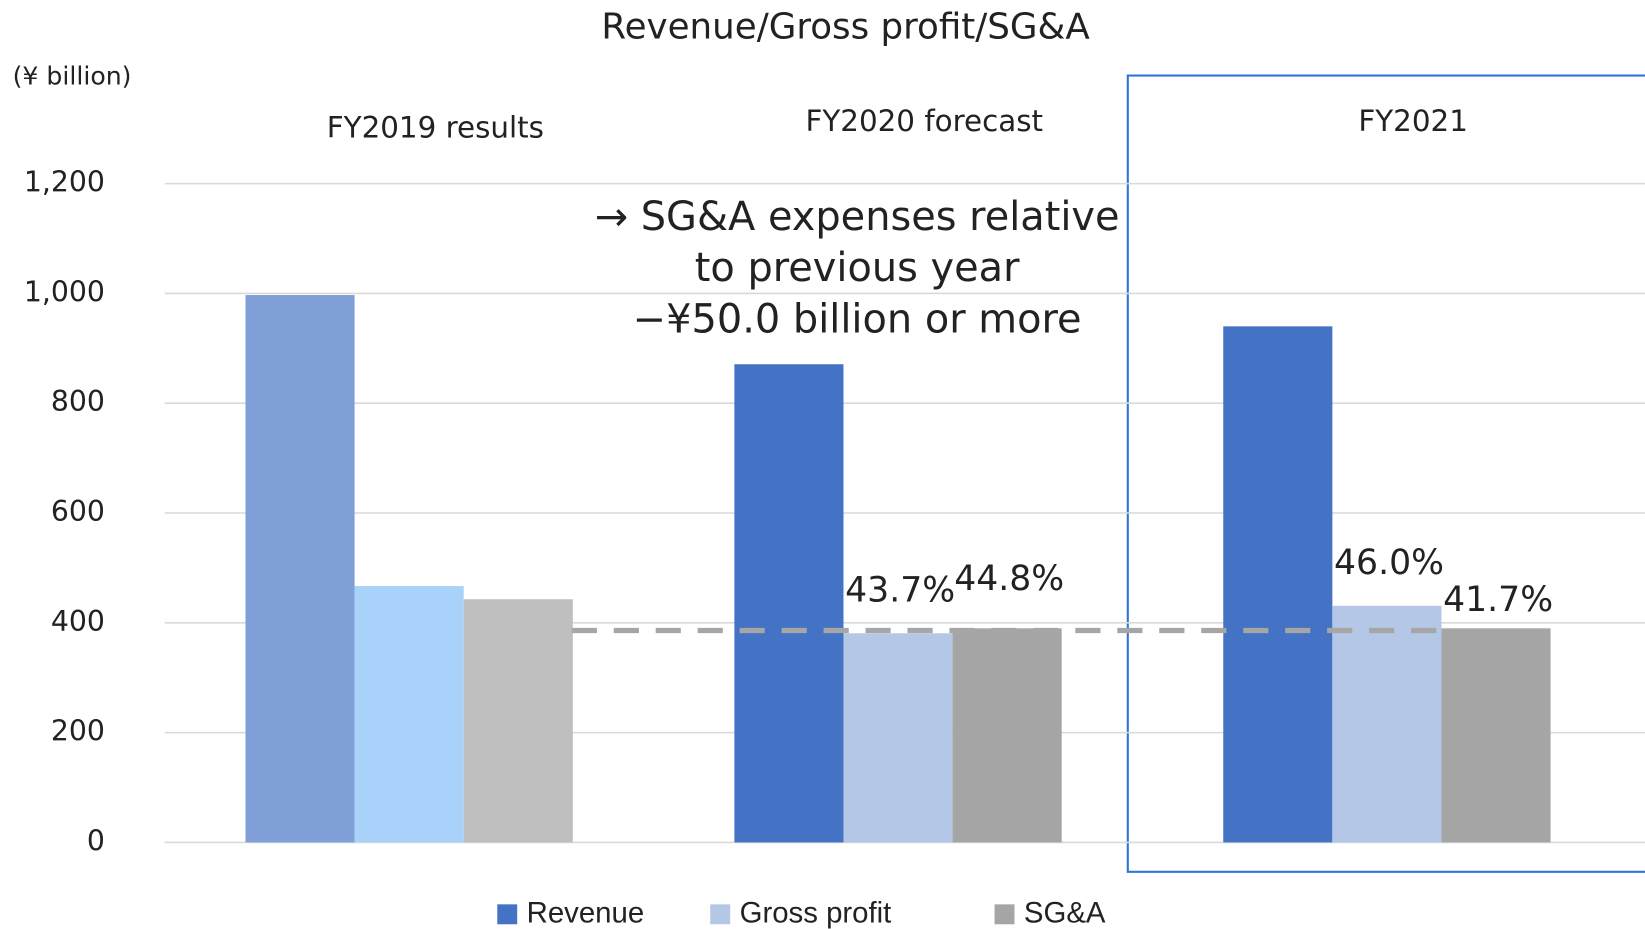 This screenshot has width=1645, height=929. Describe the element at coordinates (1413, 121) in the screenshot. I see `category-label: FY2021` at that location.